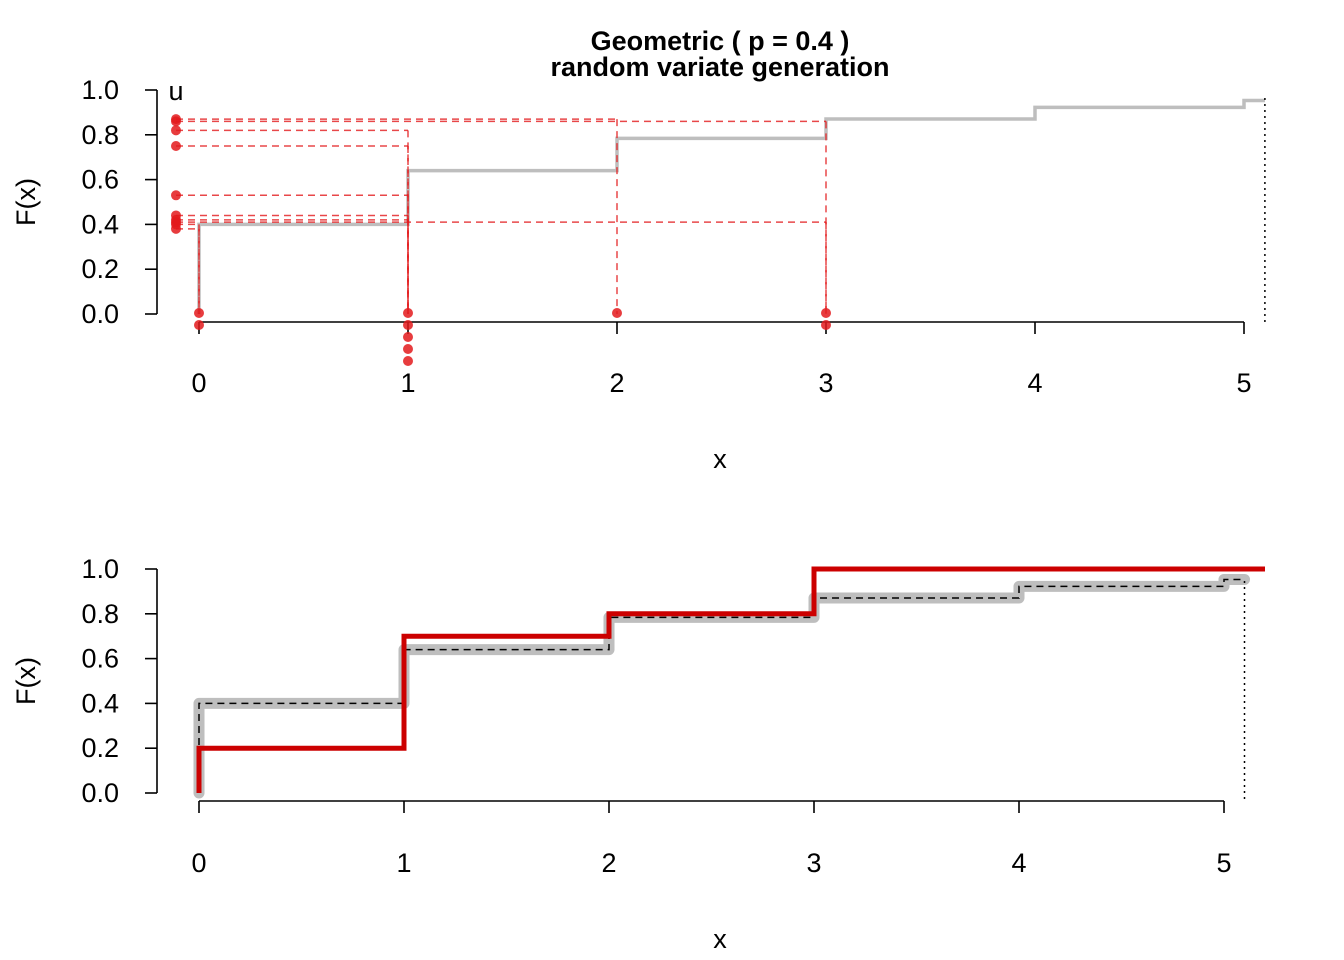  I want to click on chart-title-line1: Geometric ( p = 0.4 ), so click(720, 41).